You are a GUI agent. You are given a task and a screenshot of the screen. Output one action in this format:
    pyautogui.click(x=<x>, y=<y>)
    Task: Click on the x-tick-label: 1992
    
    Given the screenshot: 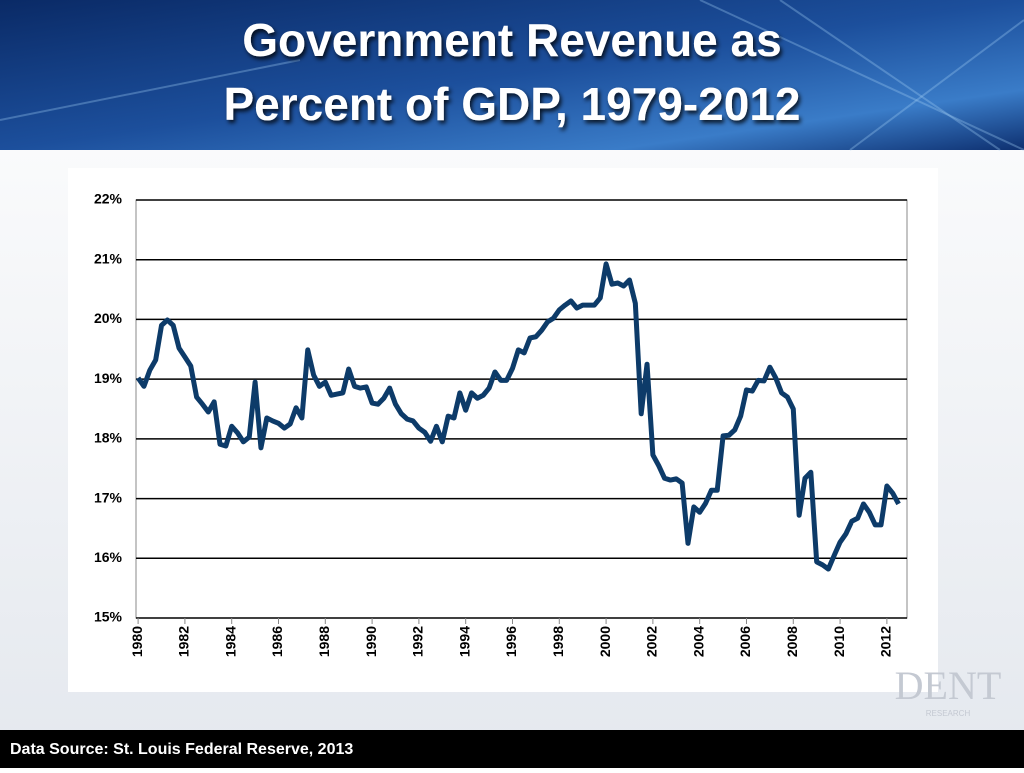 What is the action you would take?
    pyautogui.click(x=418, y=641)
    